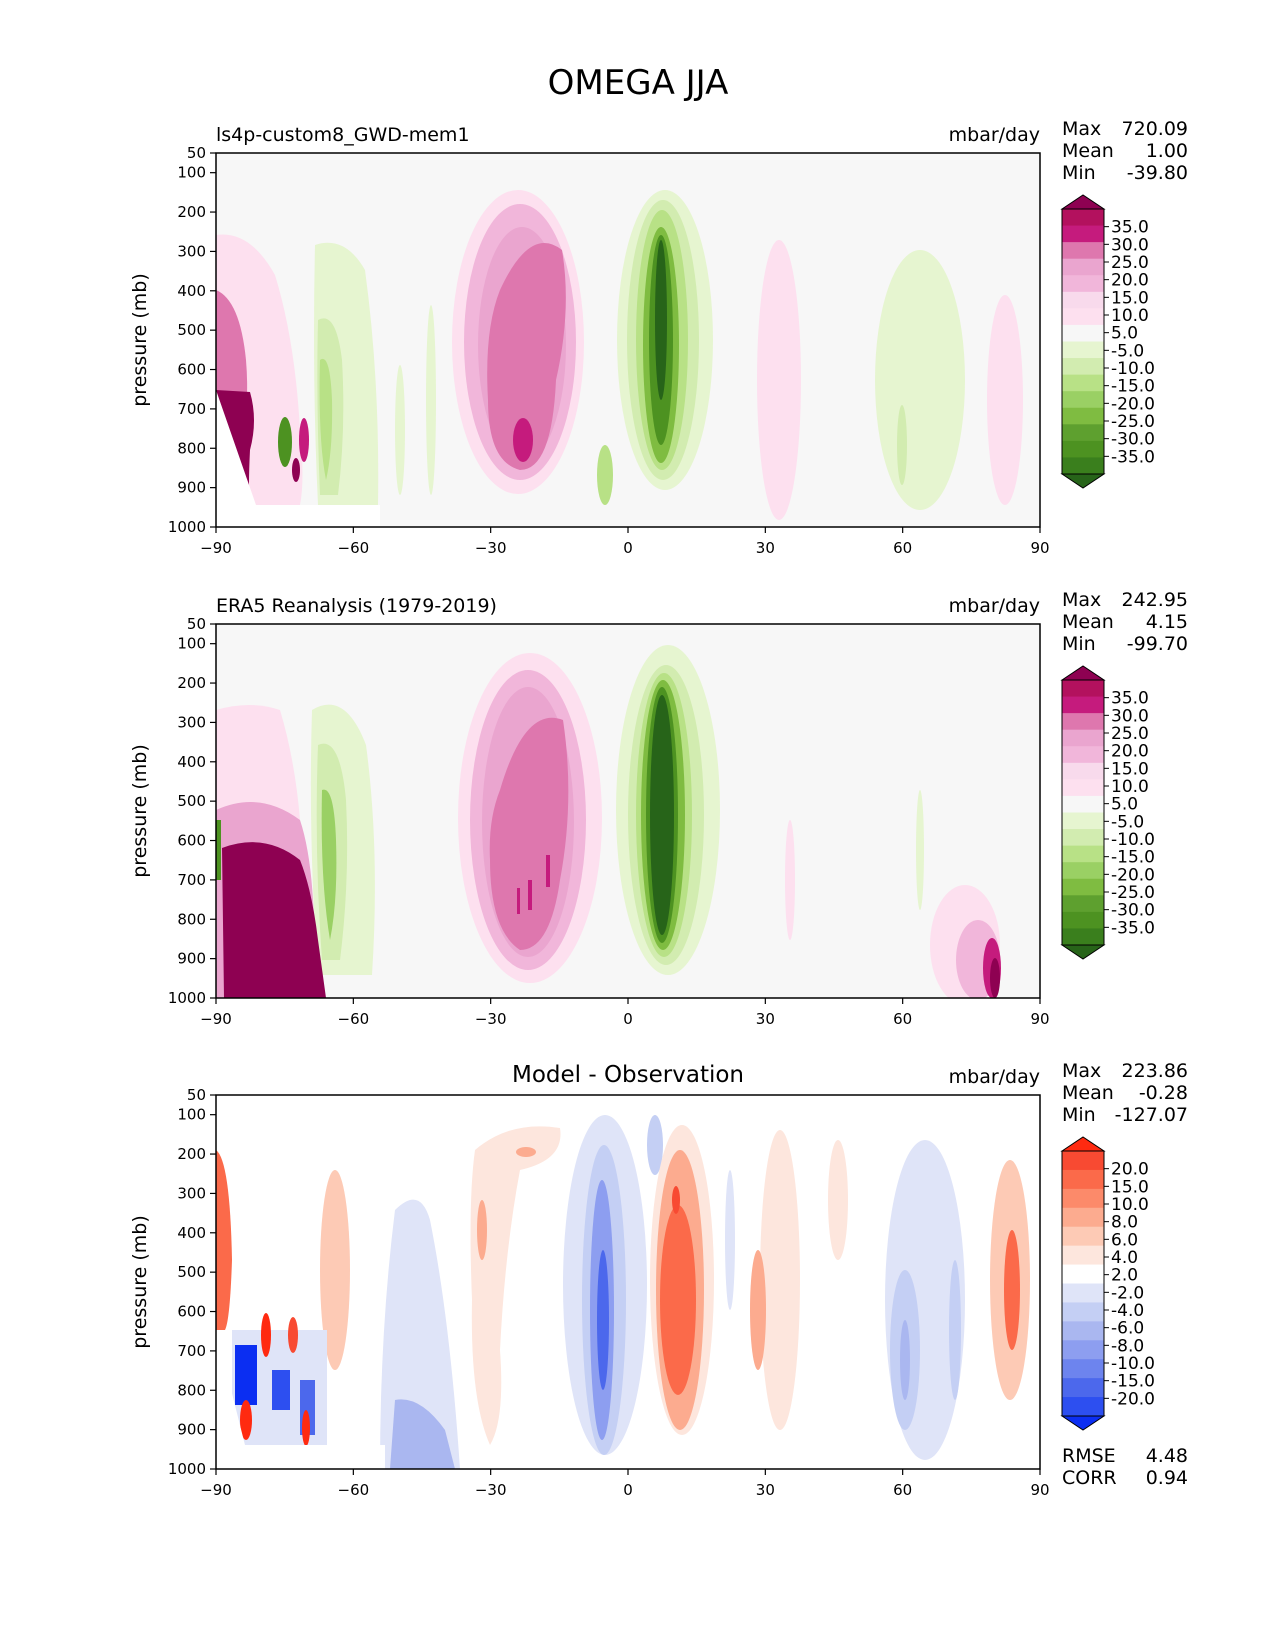 The image size is (1275, 1650). I want to click on x-tick-label: 90, so click(1039, 548).